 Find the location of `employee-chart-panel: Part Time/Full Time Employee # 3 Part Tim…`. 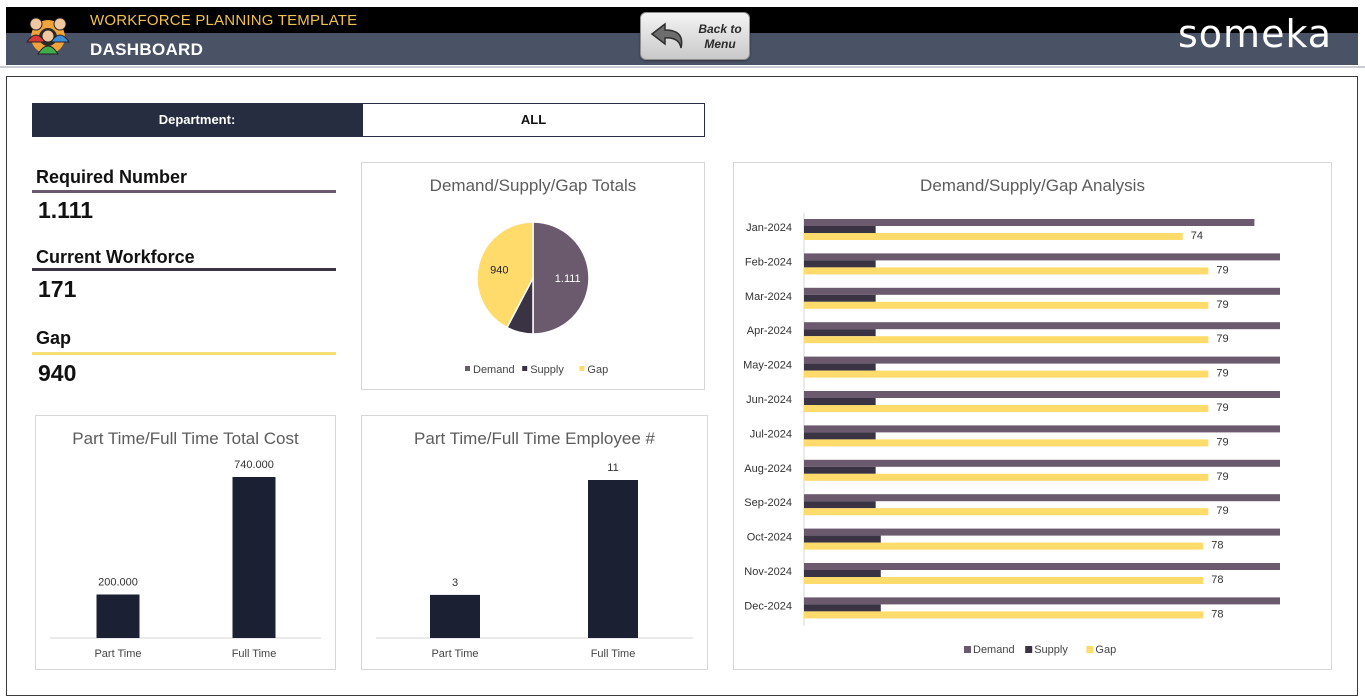

employee-chart-panel: Part Time/Full Time Employee # 3 Part Tim… is located at coordinates (534, 542).